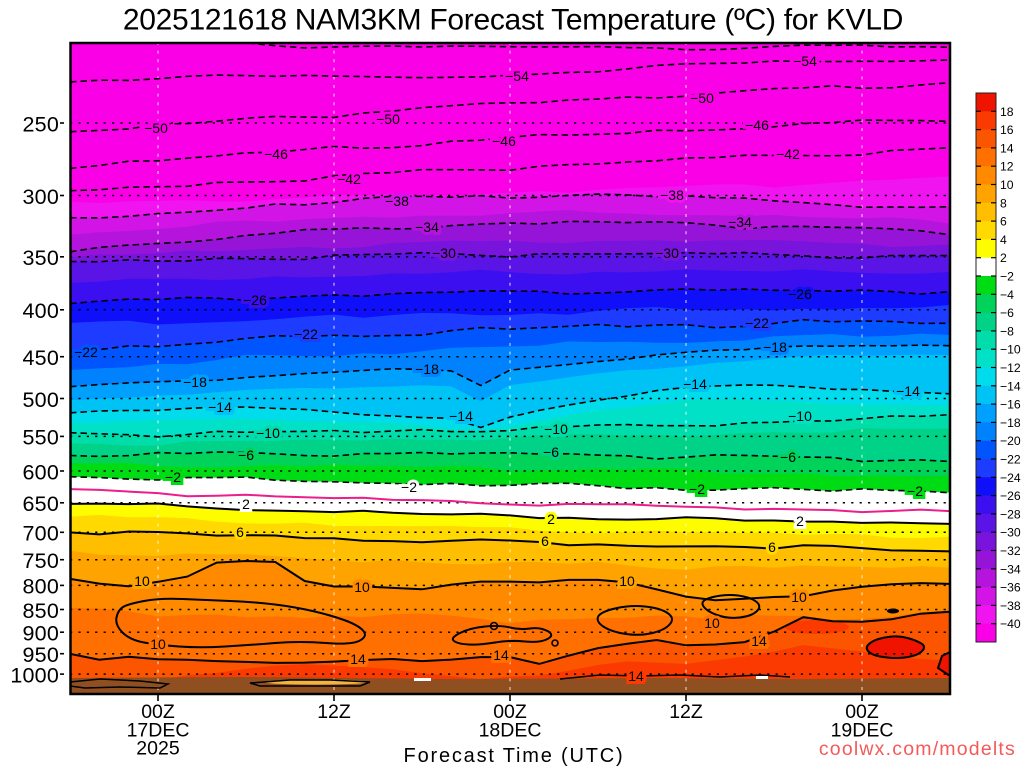 Image resolution: width=1024 pixels, height=768 pixels. I want to click on svg-text: 550, so click(41, 438).